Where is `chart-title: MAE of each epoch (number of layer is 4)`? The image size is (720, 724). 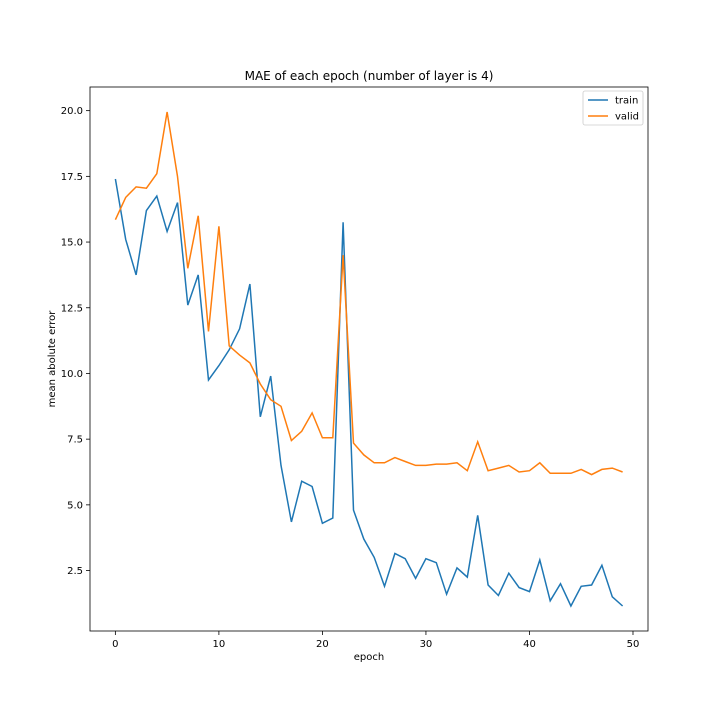 chart-title: MAE of each epoch (number of layer is 4) is located at coordinates (369, 76).